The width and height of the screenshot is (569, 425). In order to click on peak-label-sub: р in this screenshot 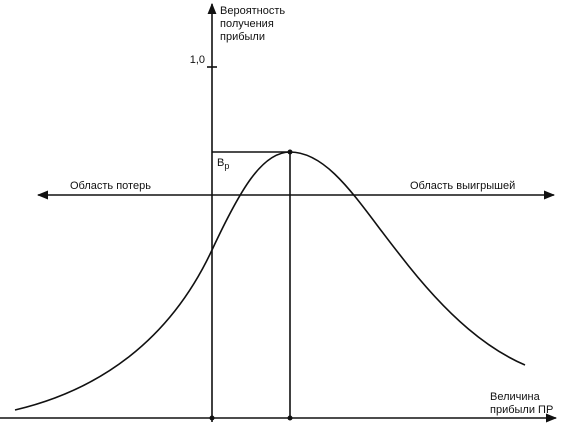, I will do `click(226, 166)`.